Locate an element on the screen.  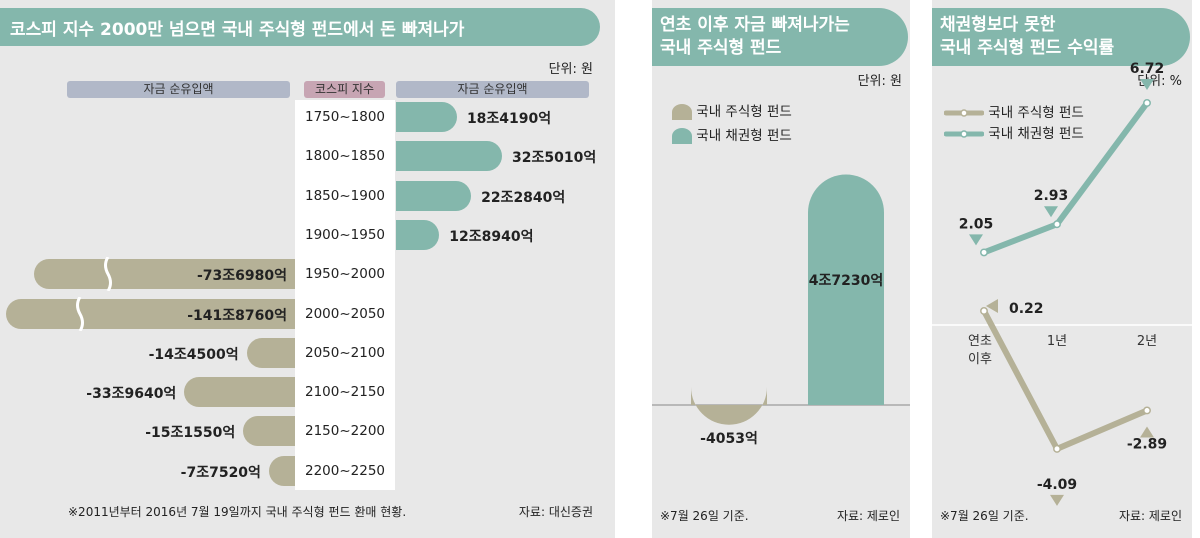
panel1-title: 코스피 지수 2000만 넘으면 국내 주식형 펀드에서 돈 빠져나가 is located at coordinates (300, 27).